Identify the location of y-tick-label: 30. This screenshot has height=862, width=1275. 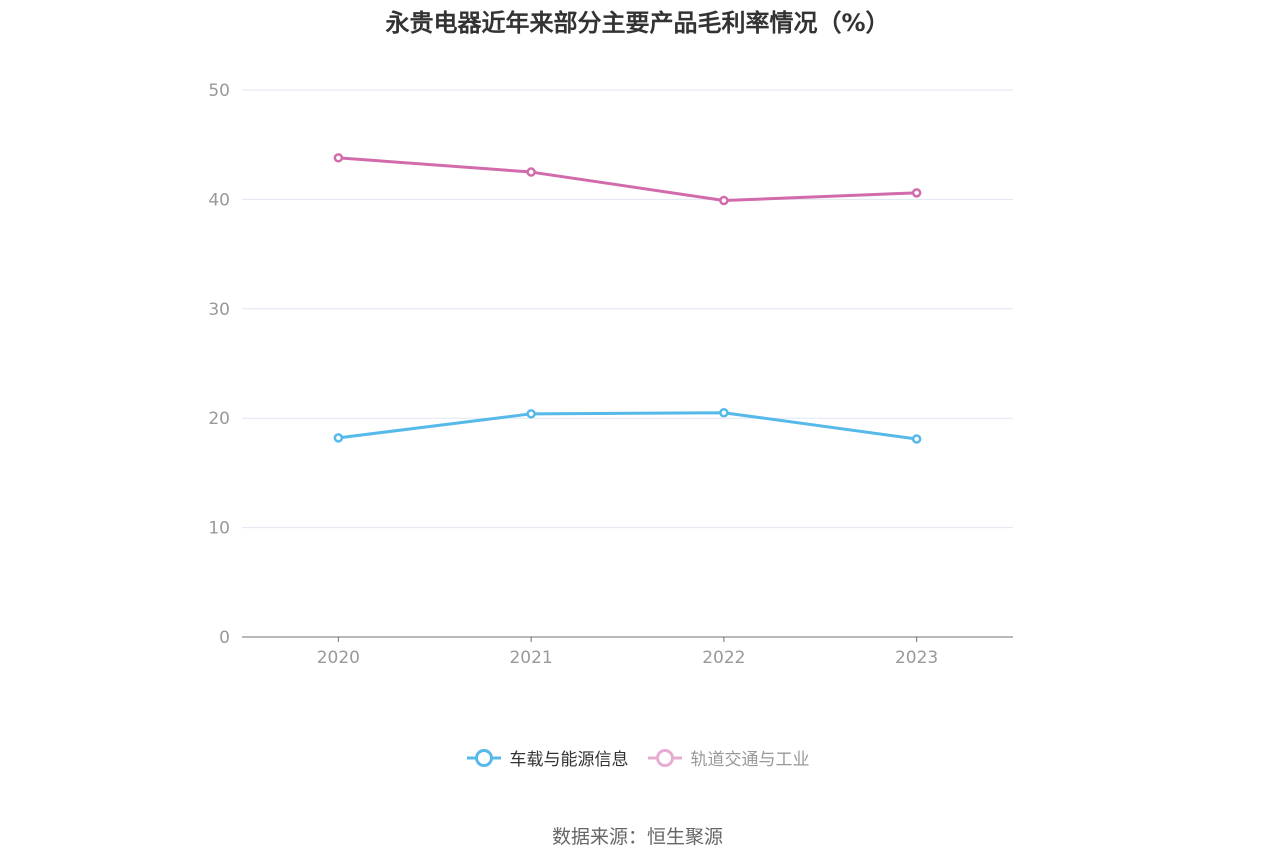
(219, 310).